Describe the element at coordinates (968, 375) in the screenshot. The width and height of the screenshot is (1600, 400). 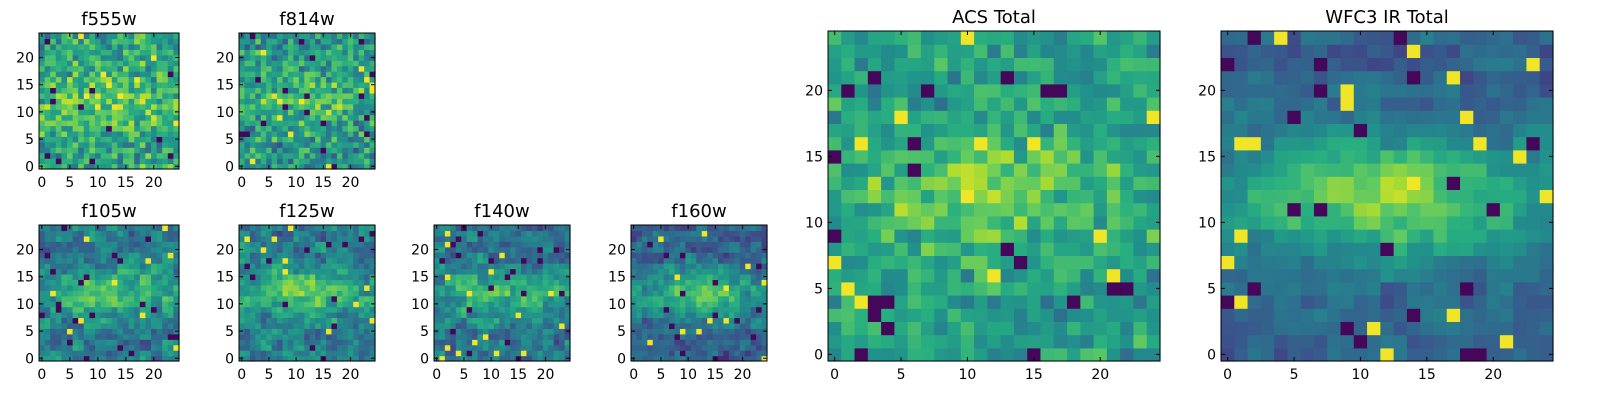
I see `x-tick-label: 10` at that location.